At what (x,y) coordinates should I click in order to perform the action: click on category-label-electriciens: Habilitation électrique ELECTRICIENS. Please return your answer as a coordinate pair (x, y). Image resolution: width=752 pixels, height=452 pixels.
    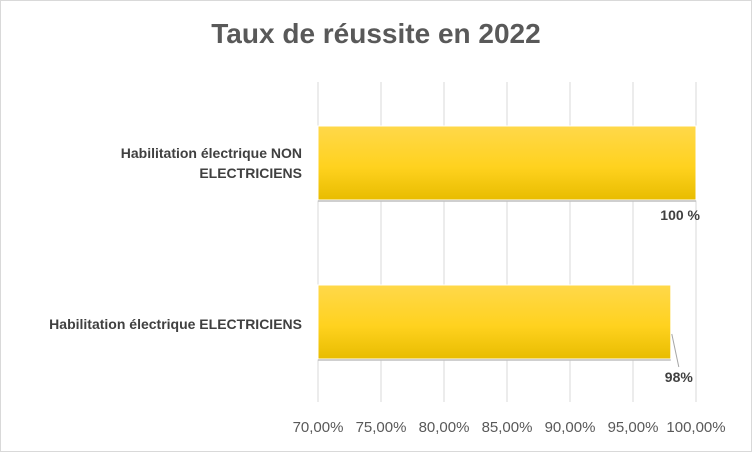
    Looking at the image, I should click on (152, 324).